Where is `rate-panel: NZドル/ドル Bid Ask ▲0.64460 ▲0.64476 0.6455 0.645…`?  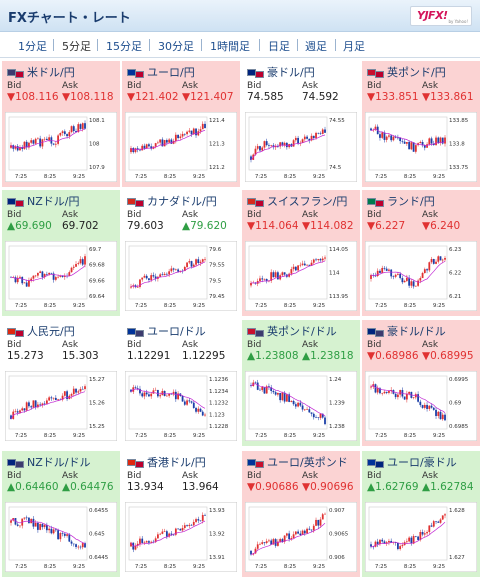 rate-panel: NZドル/ドル Bid Ask ▲0.64460 ▲0.64476 0.6455 0.645… is located at coordinates (61, 514).